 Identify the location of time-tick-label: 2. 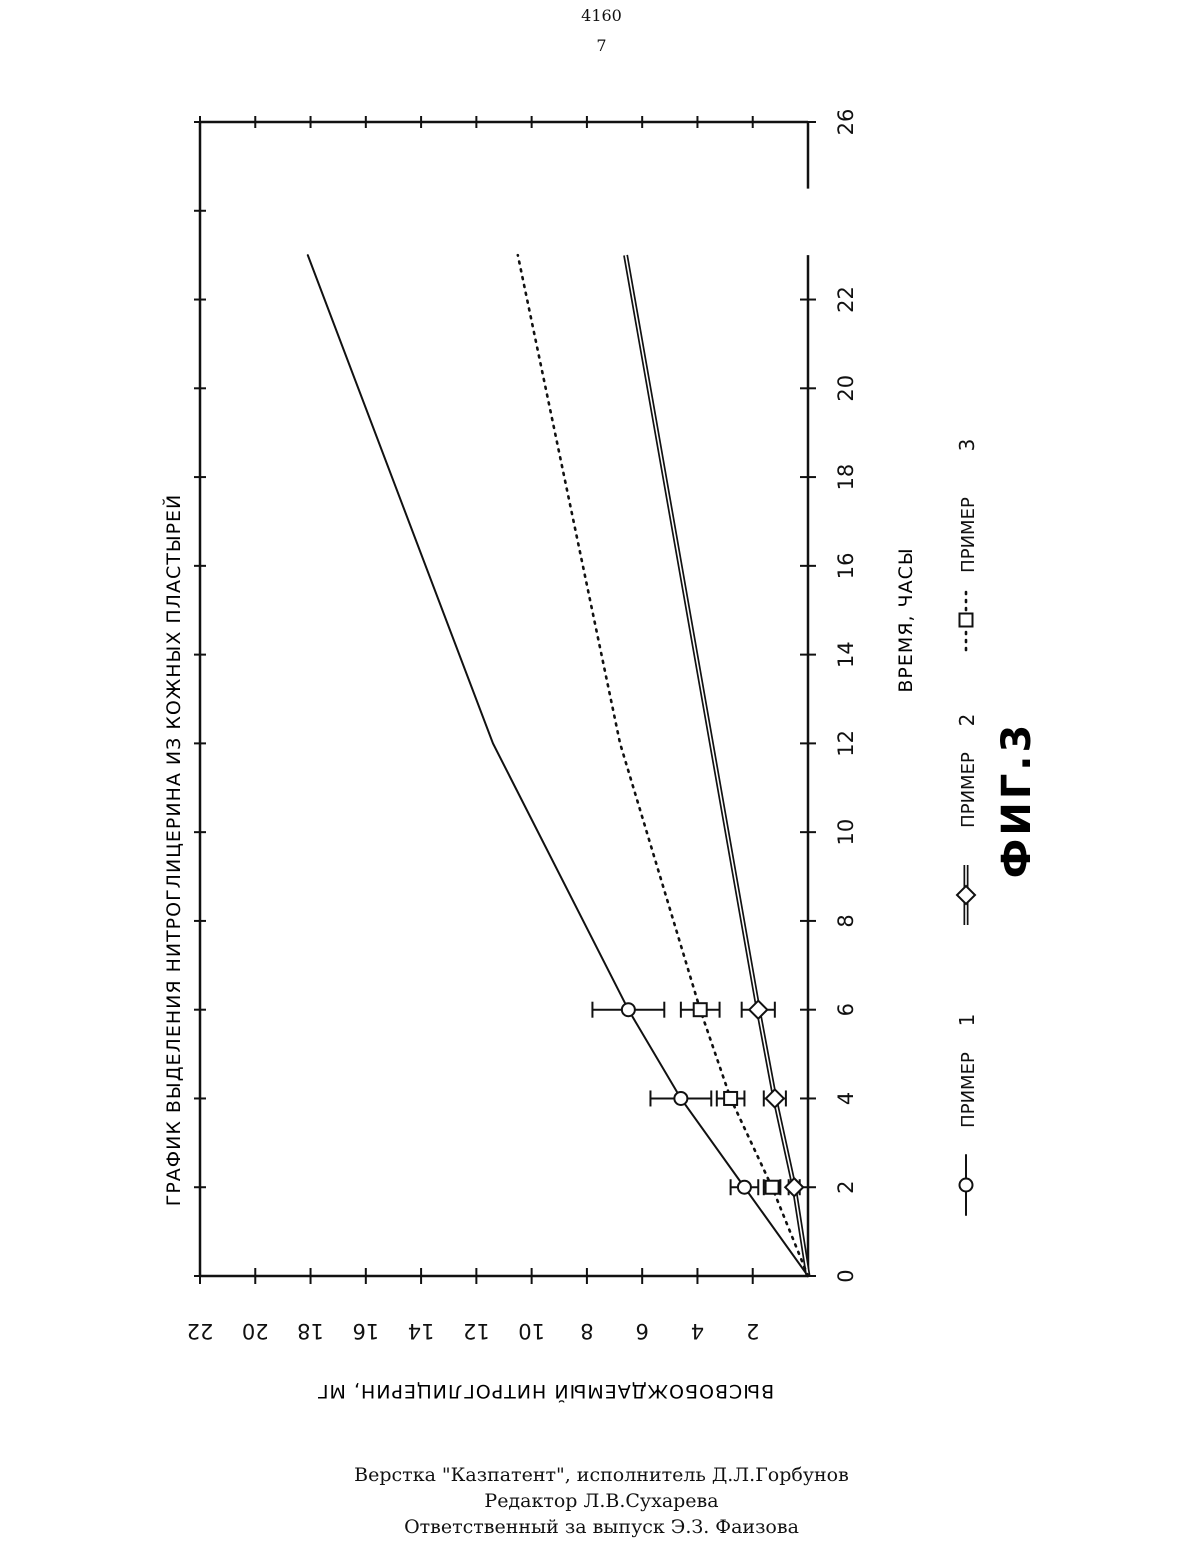
(846, 1187).